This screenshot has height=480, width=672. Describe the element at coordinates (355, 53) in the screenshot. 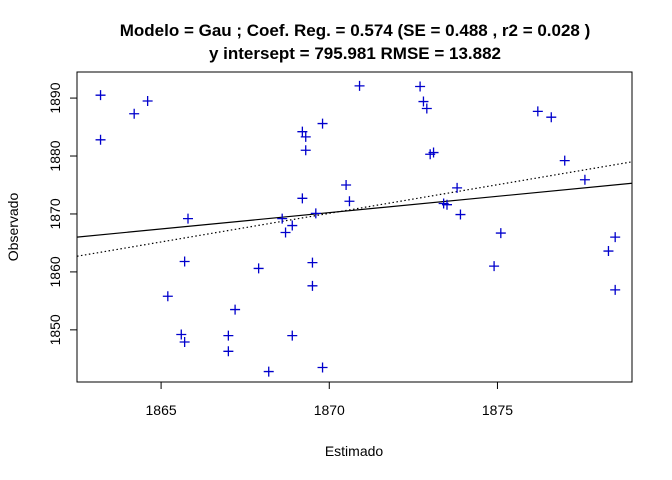

I see `chart-title-line2: y intersept = 795.981 RMSE = 13.882` at that location.